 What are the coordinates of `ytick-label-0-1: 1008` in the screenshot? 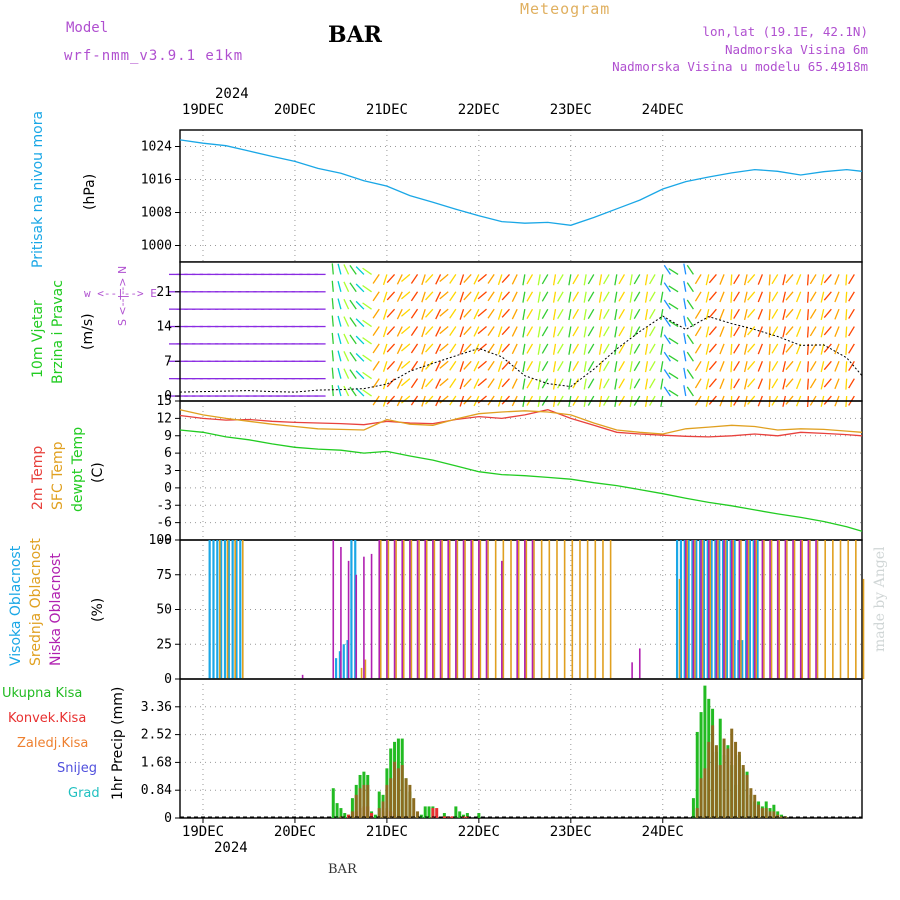 It's located at (156, 213).